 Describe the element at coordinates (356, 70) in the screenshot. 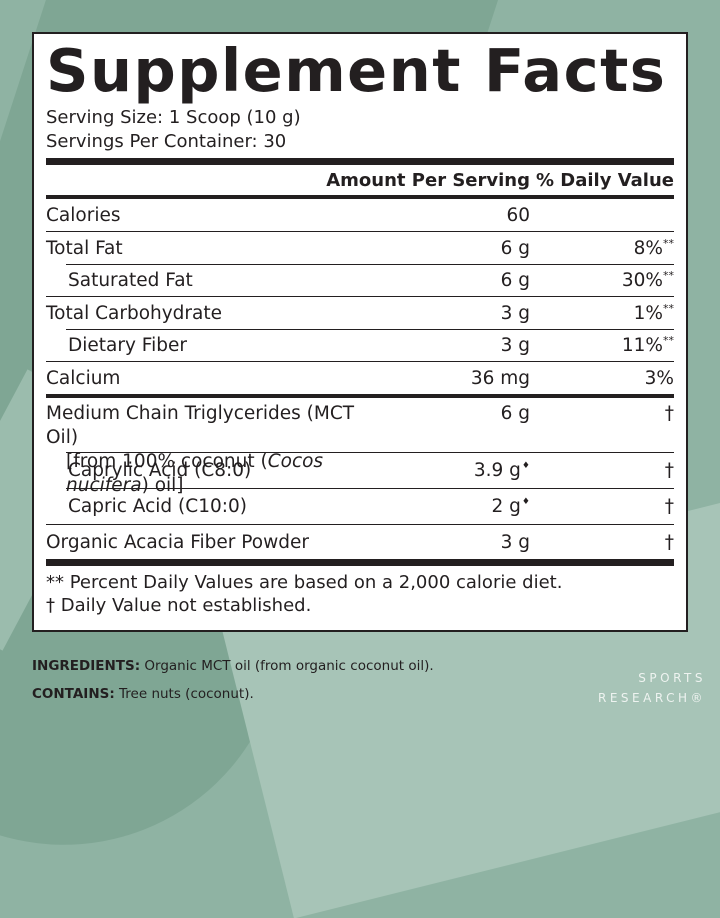

I see `panel-title: Supplement Facts` at that location.